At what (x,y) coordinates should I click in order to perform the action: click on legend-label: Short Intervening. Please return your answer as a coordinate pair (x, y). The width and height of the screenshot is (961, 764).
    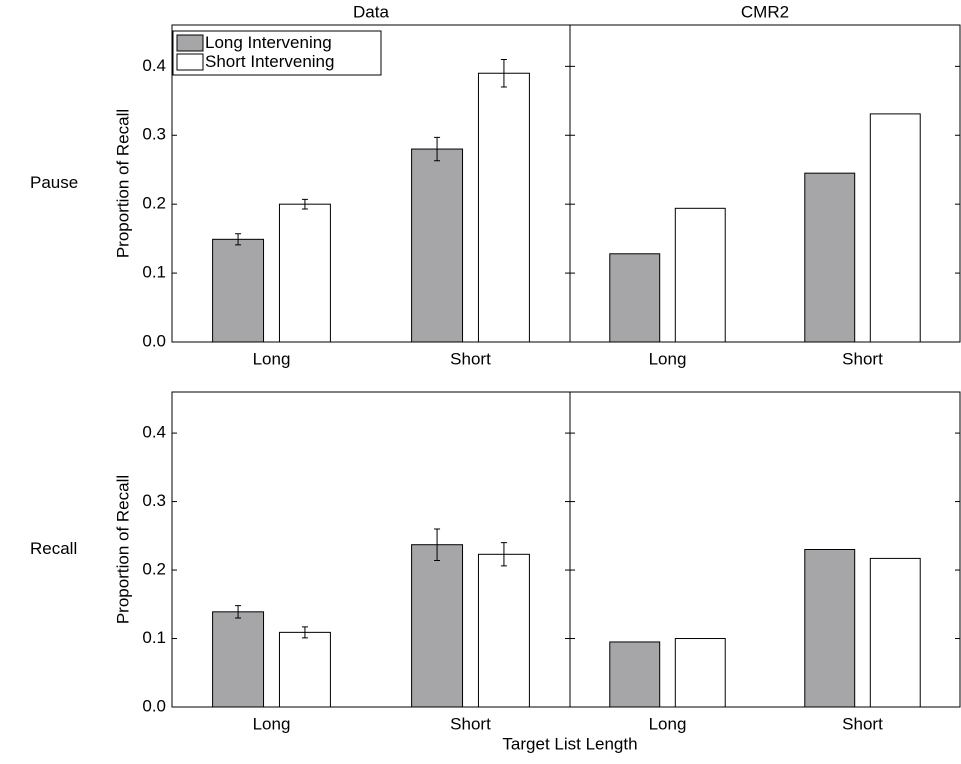
    Looking at the image, I should click on (269, 61).